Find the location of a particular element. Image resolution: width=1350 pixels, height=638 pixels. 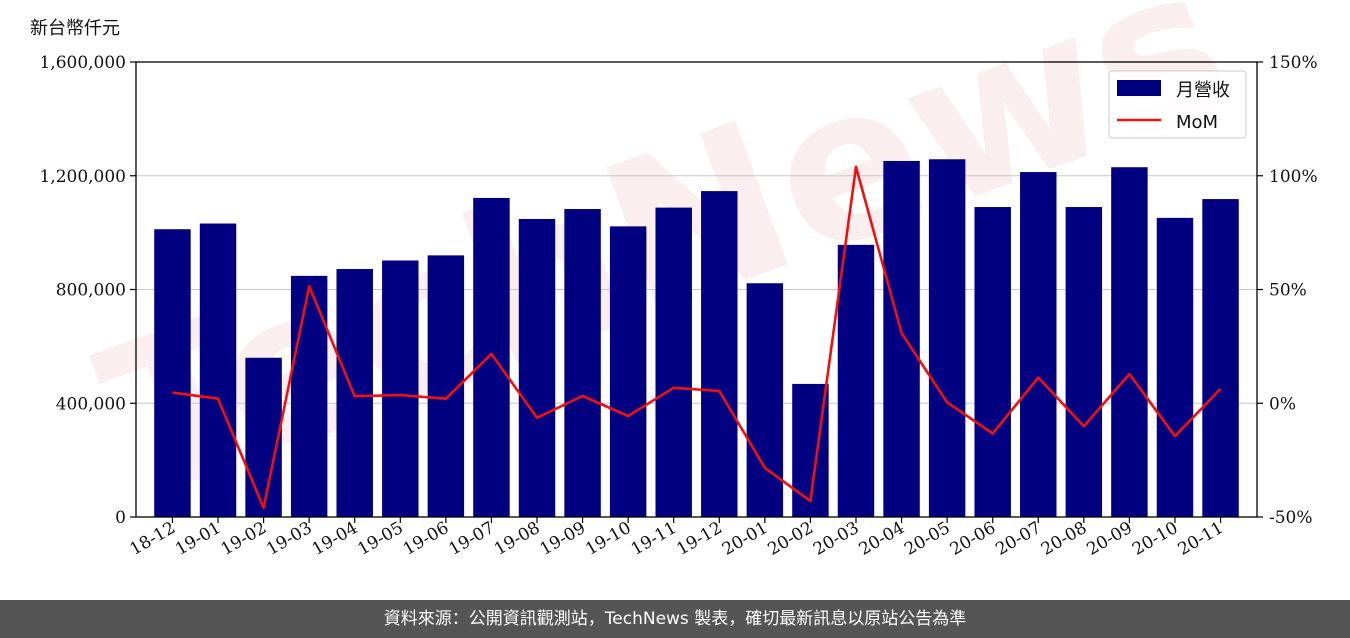

x-tick-label-19-07: 19-07 is located at coordinates (471, 539).